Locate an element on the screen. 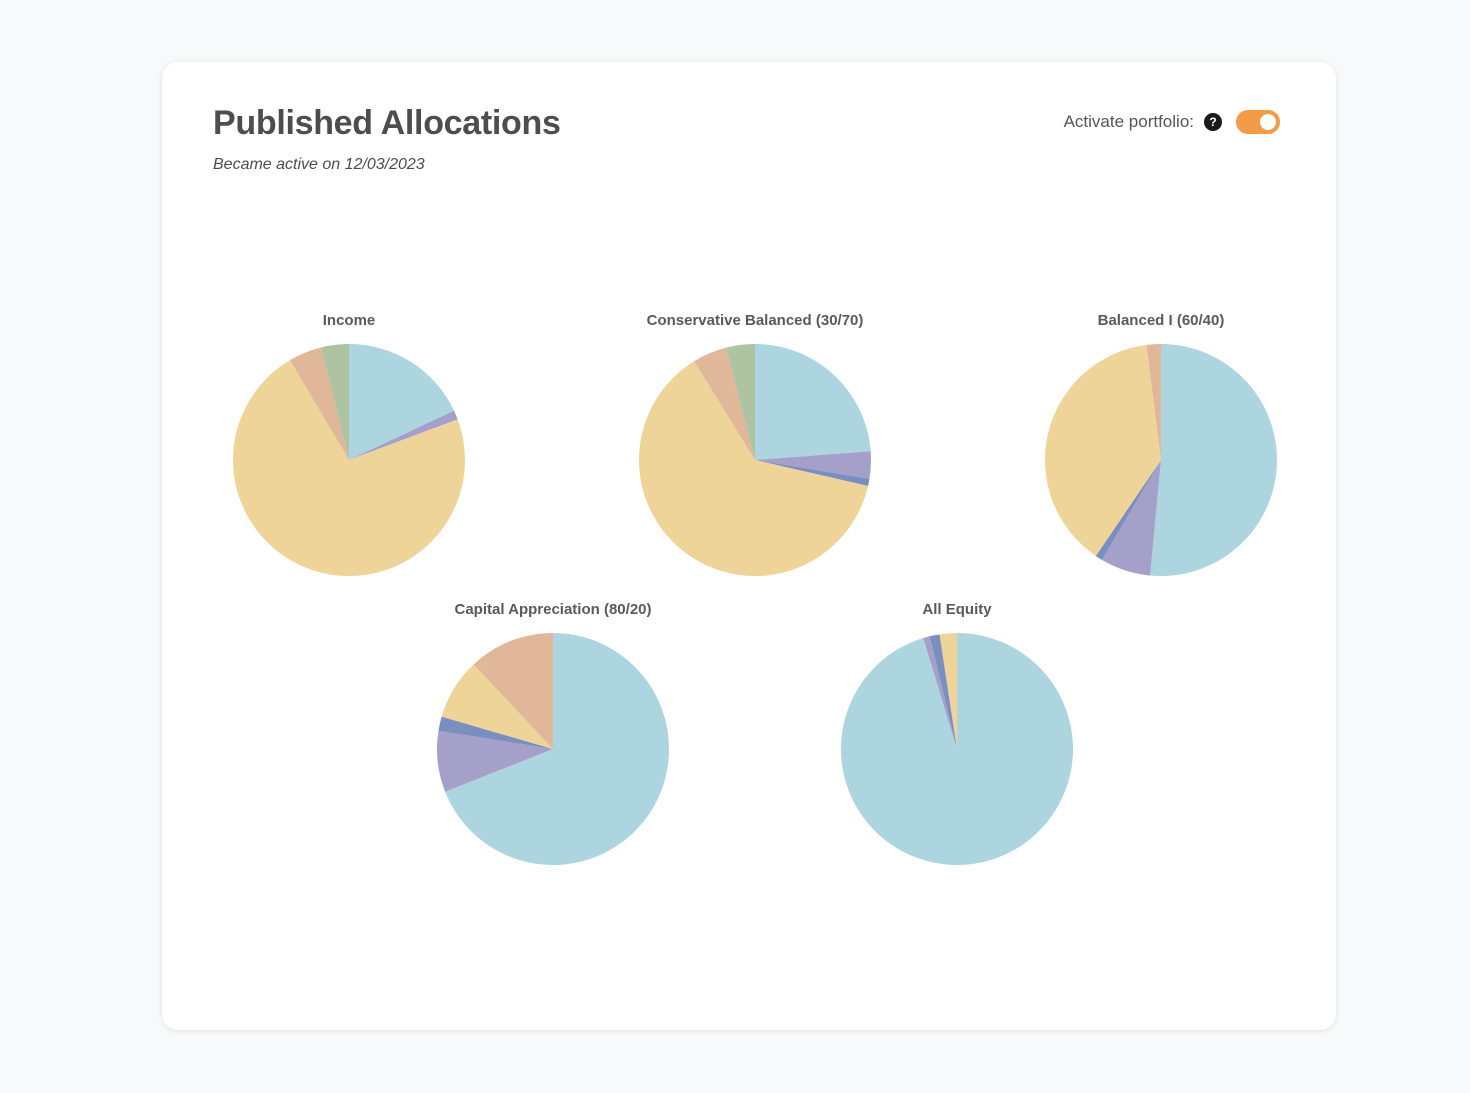 The height and width of the screenshot is (1093, 1470). pie-chart-all-equity: All Equity is located at coordinates (957, 751).